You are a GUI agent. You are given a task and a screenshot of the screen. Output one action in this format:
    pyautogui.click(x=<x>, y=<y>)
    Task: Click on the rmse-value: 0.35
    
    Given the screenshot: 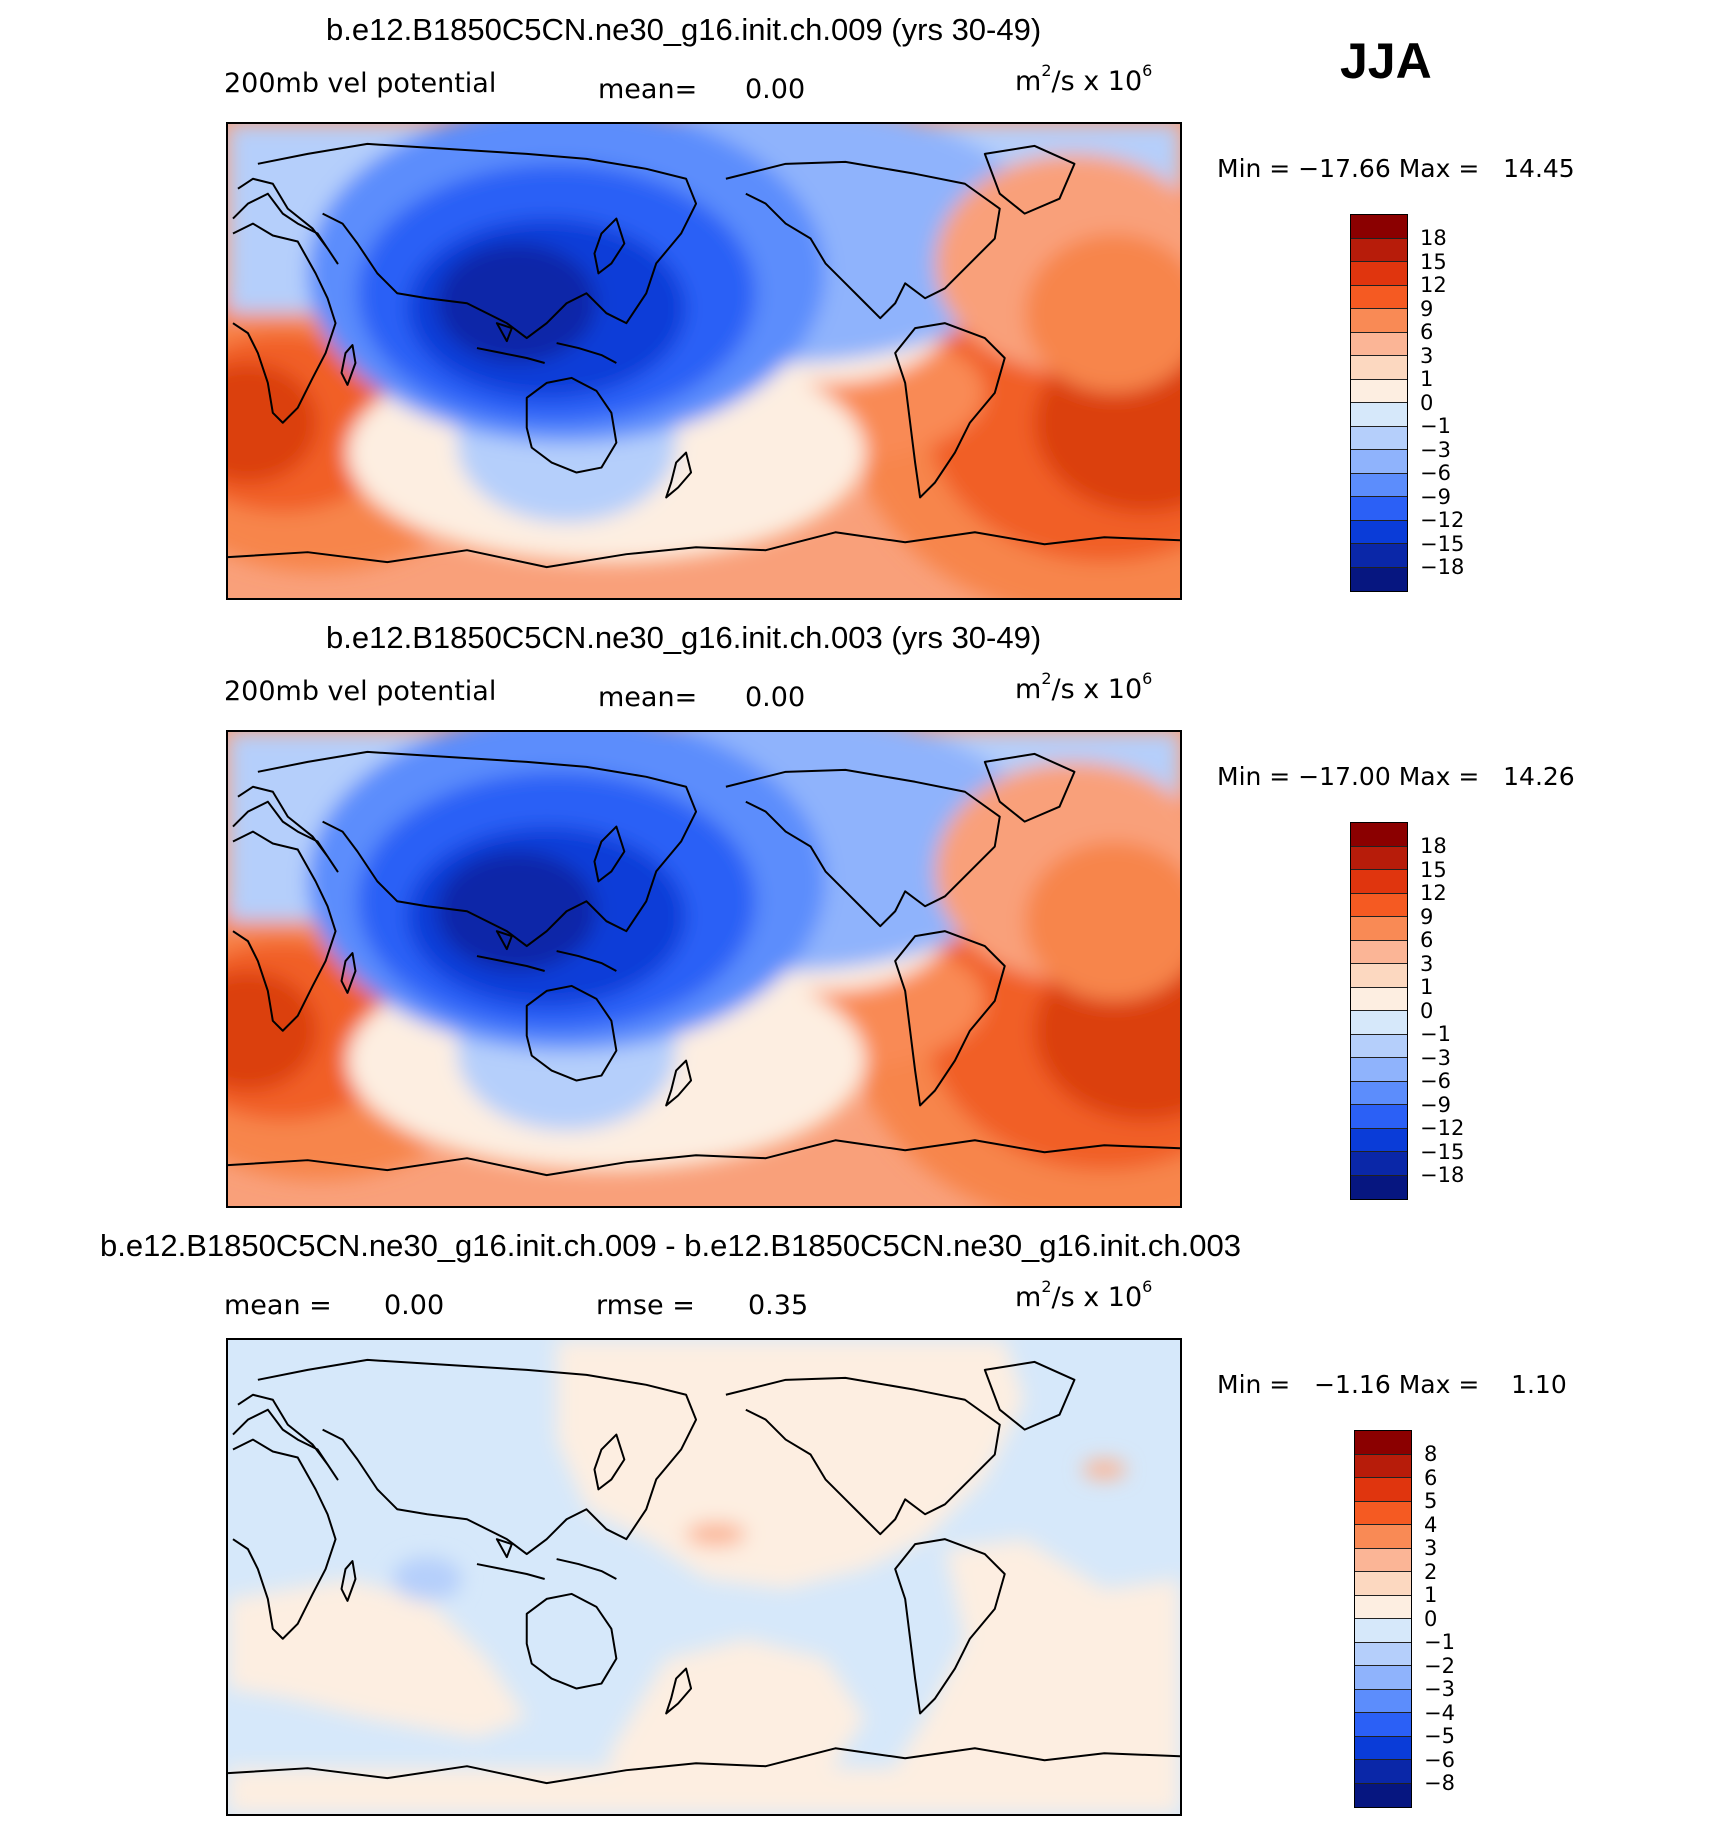 What is the action you would take?
    pyautogui.click(x=778, y=1305)
    